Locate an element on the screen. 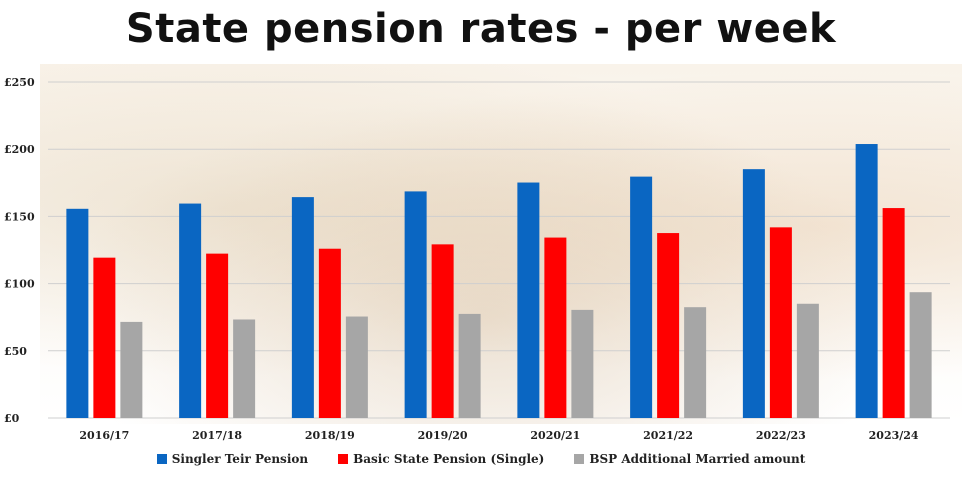 Image resolution: width=962 pixels, height=482 pixels. y-tick-label: £50 is located at coordinates (15, 351).